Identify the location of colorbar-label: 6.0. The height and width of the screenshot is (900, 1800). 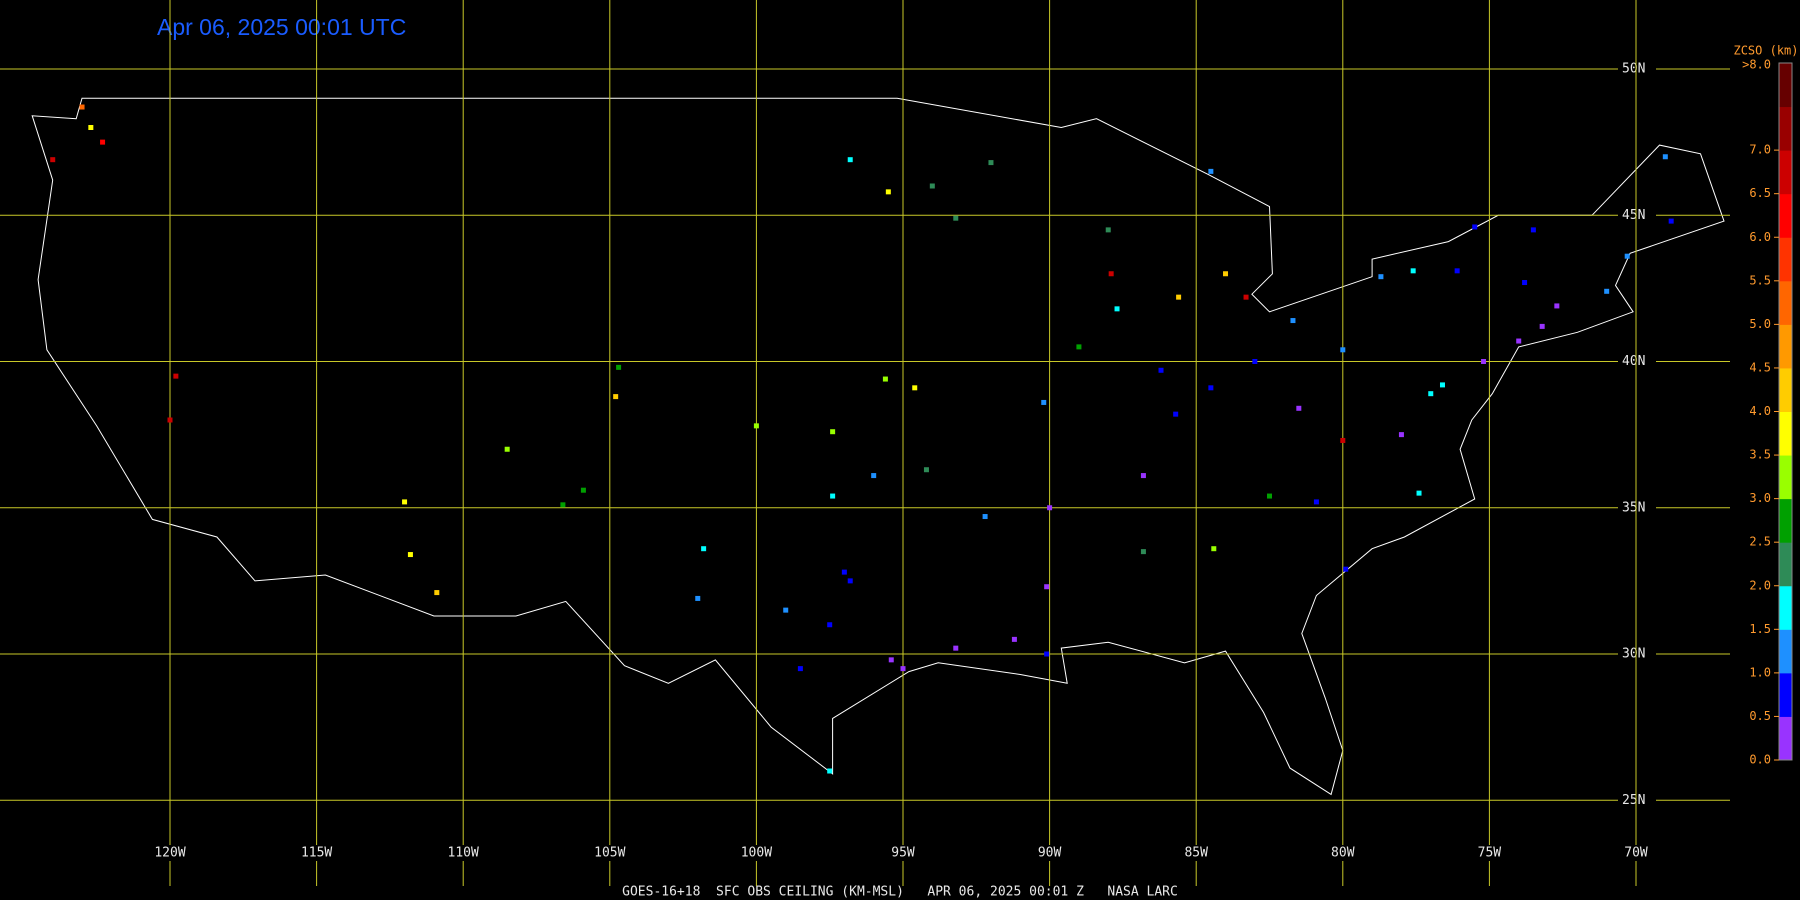
(1760, 237).